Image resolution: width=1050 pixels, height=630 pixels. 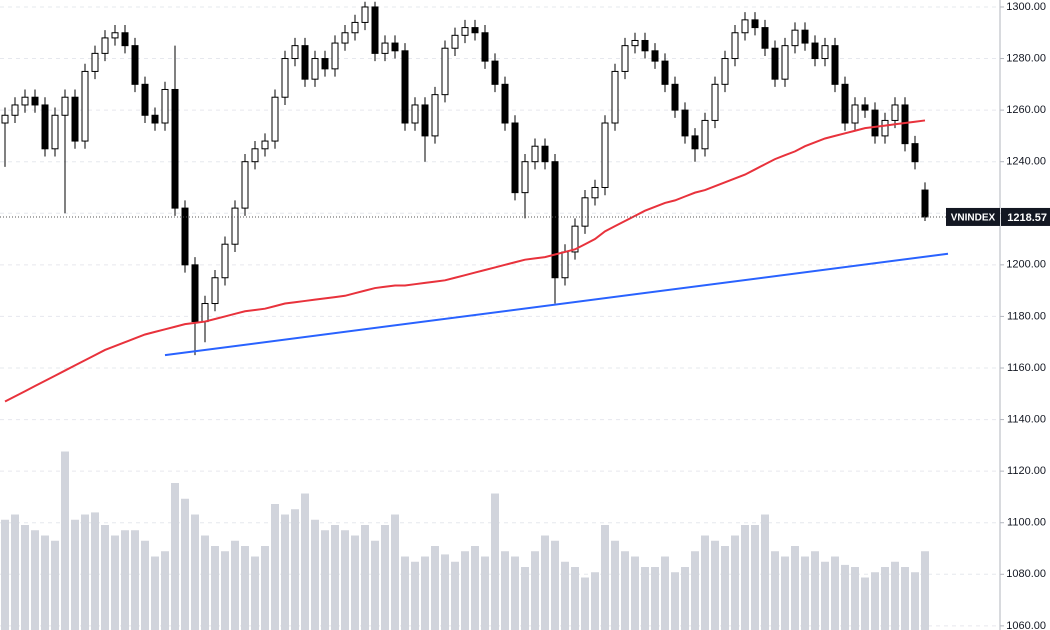 I want to click on trend-line, so click(x=556, y=304).